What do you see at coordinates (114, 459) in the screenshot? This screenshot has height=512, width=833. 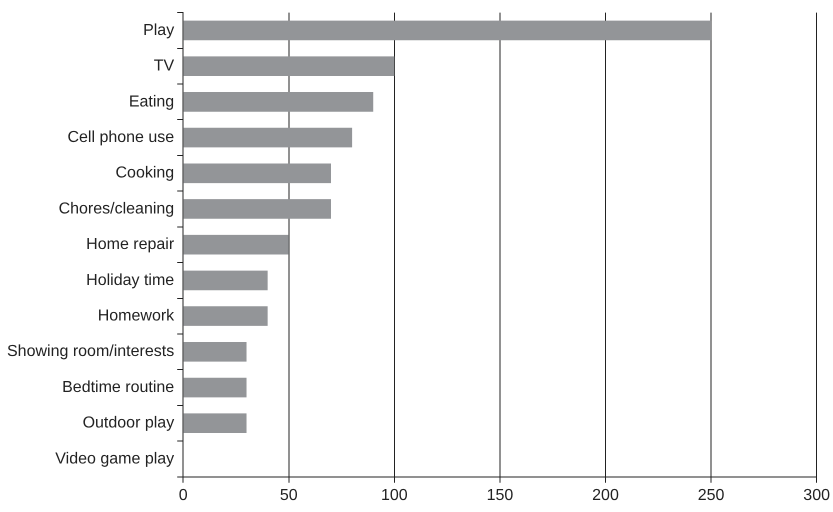 I see `y-tick-label: Video game play` at bounding box center [114, 459].